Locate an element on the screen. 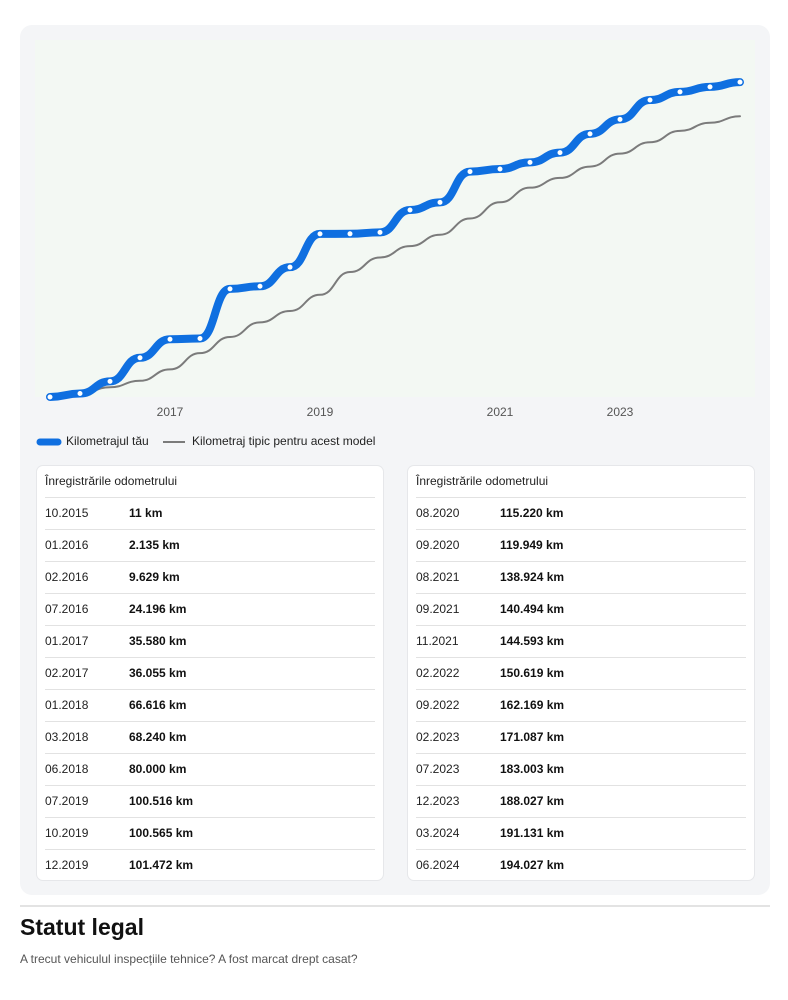 This screenshot has width=788, height=1000. record-date: 08.2020 is located at coordinates (438, 513).